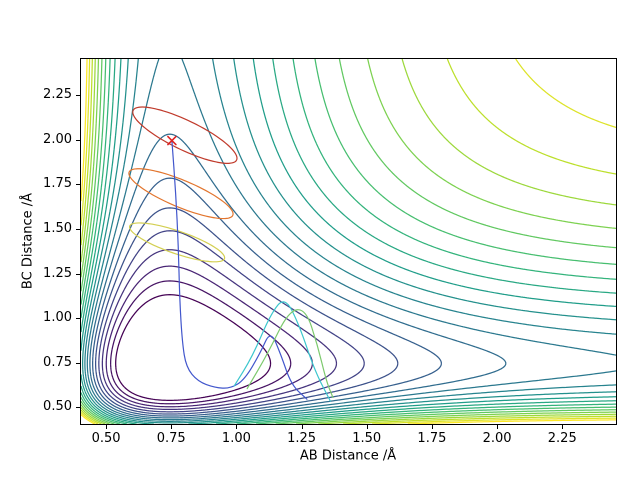  What do you see at coordinates (57, 139) in the screenshot?
I see `y-tick-label: 2.00` at bounding box center [57, 139].